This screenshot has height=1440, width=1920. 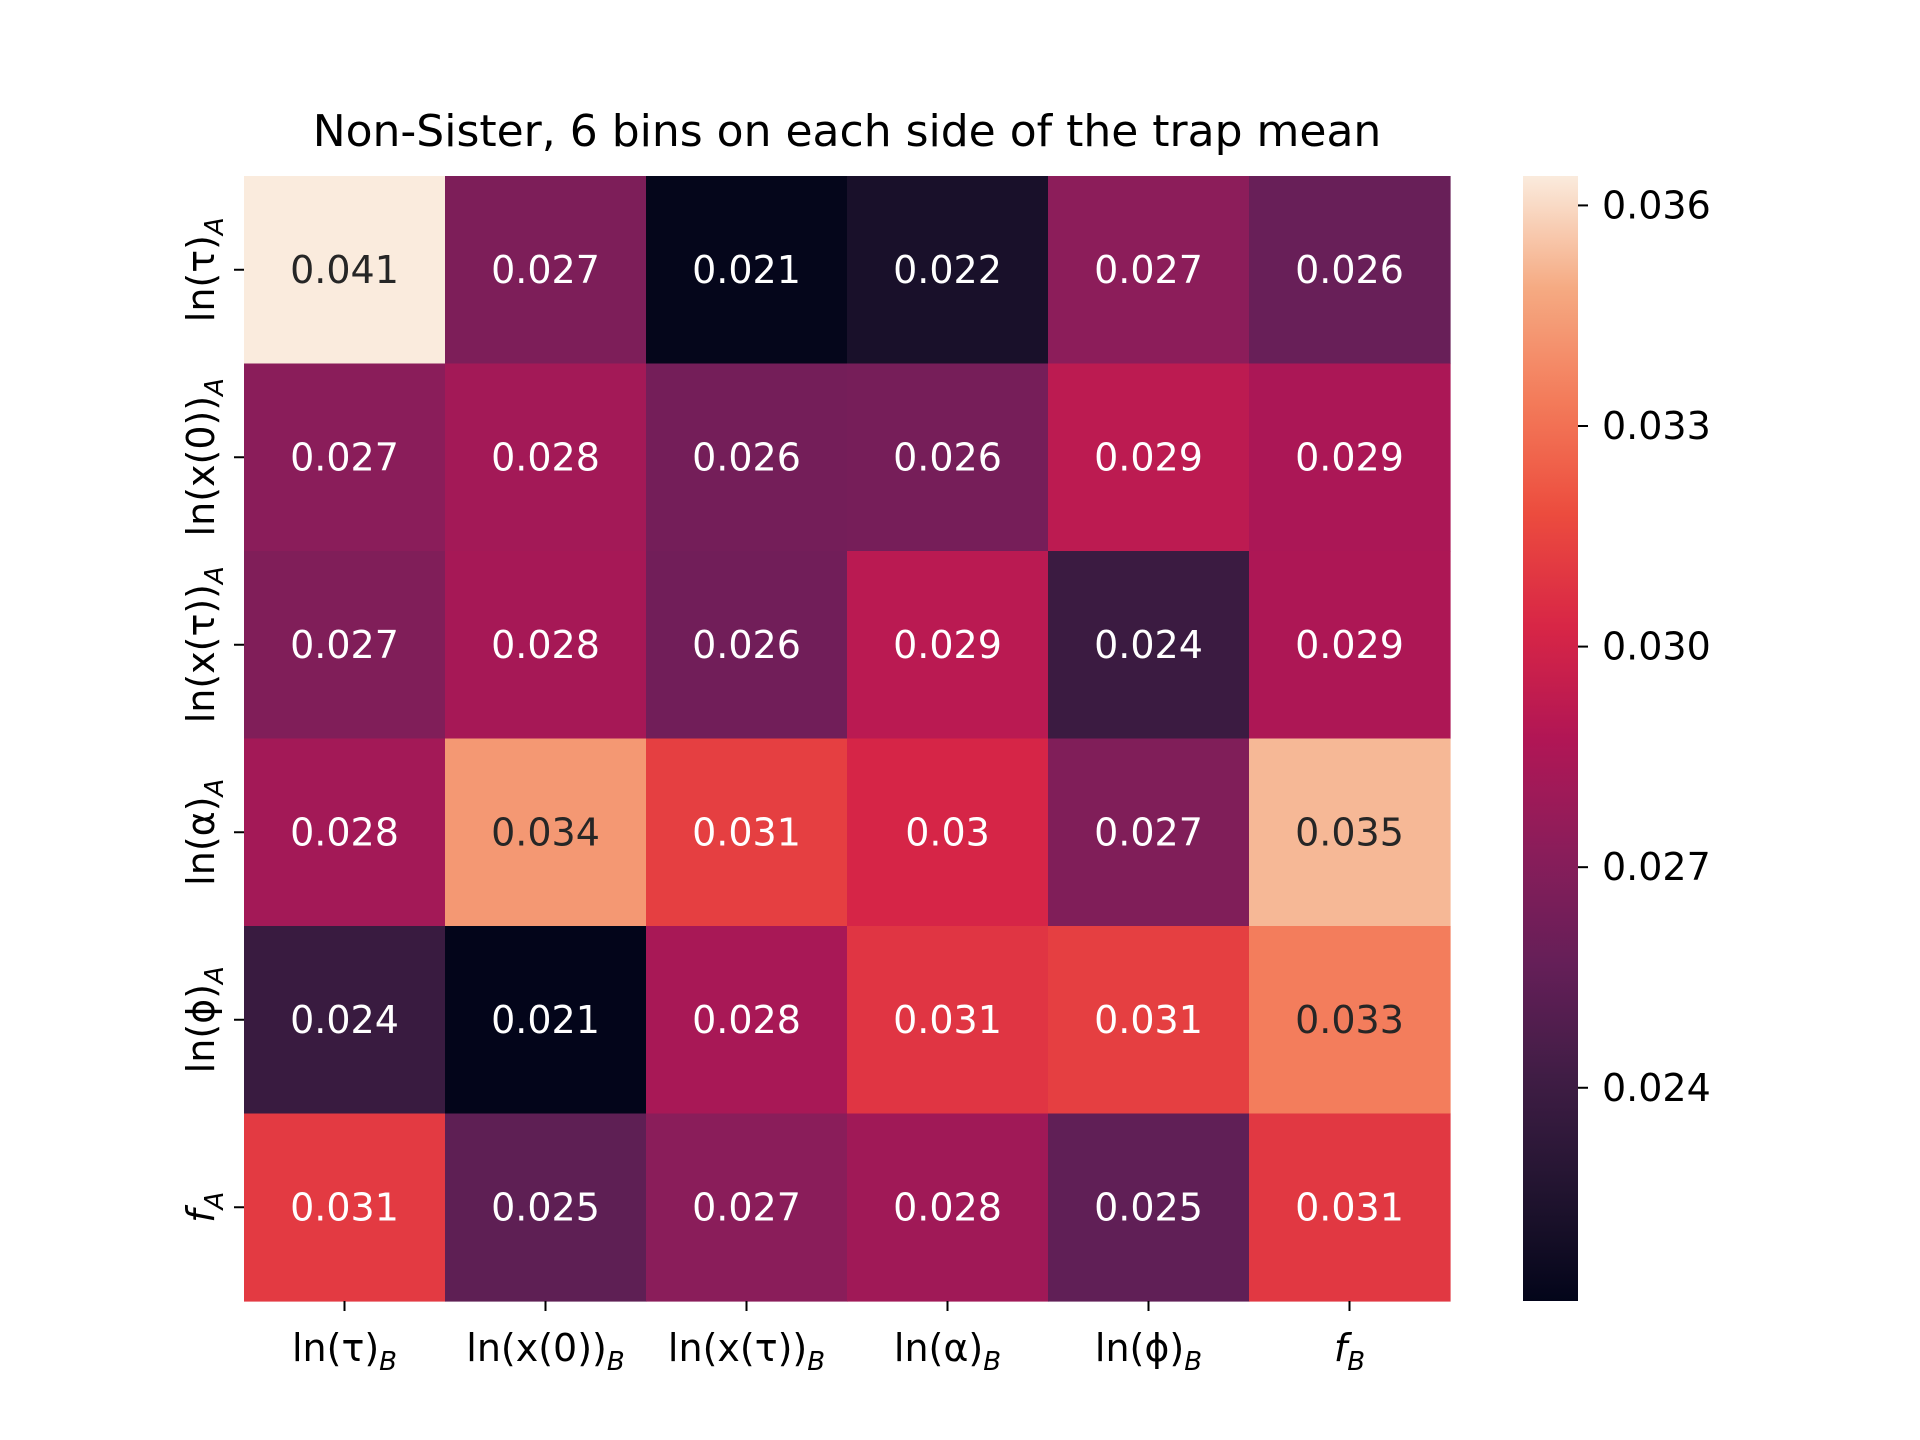 I want to click on colorbar-tick-label: 0.027, so click(x=1656, y=867).